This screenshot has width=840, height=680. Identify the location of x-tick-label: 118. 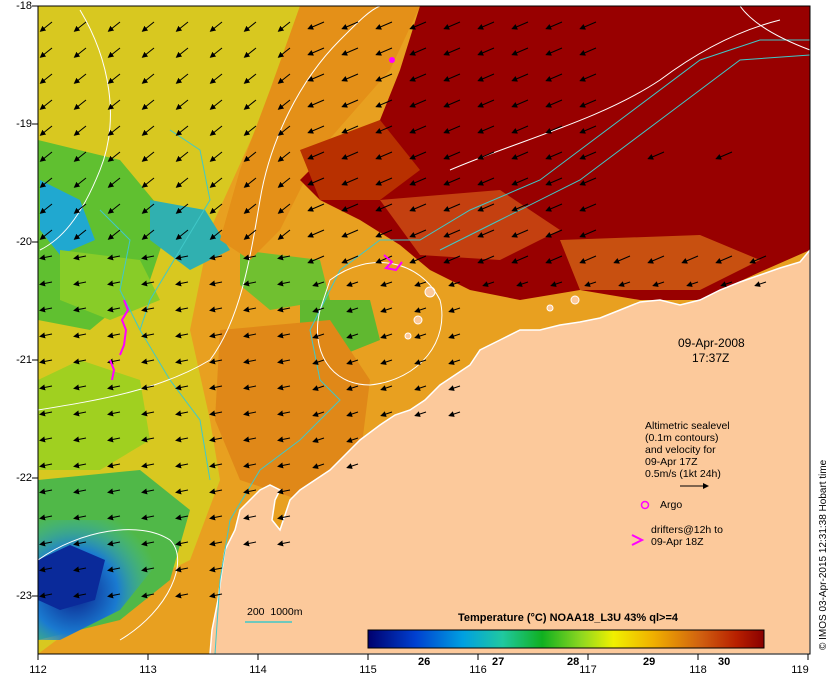
(698, 670).